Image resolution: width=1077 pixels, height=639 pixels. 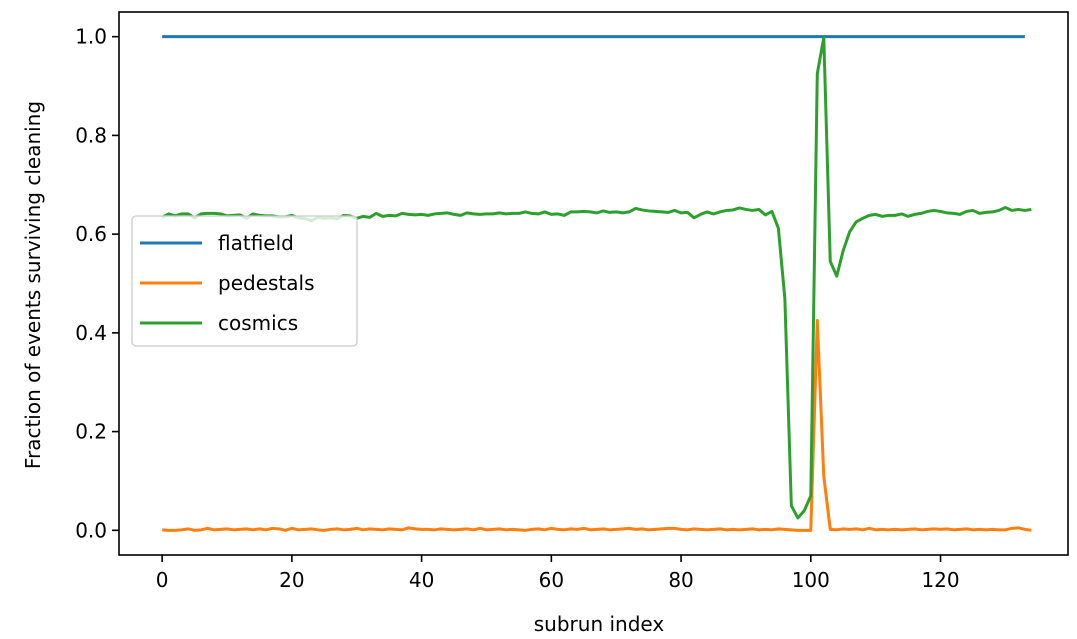 What do you see at coordinates (91, 333) in the screenshot?
I see `y-tick-label: 0.4` at bounding box center [91, 333].